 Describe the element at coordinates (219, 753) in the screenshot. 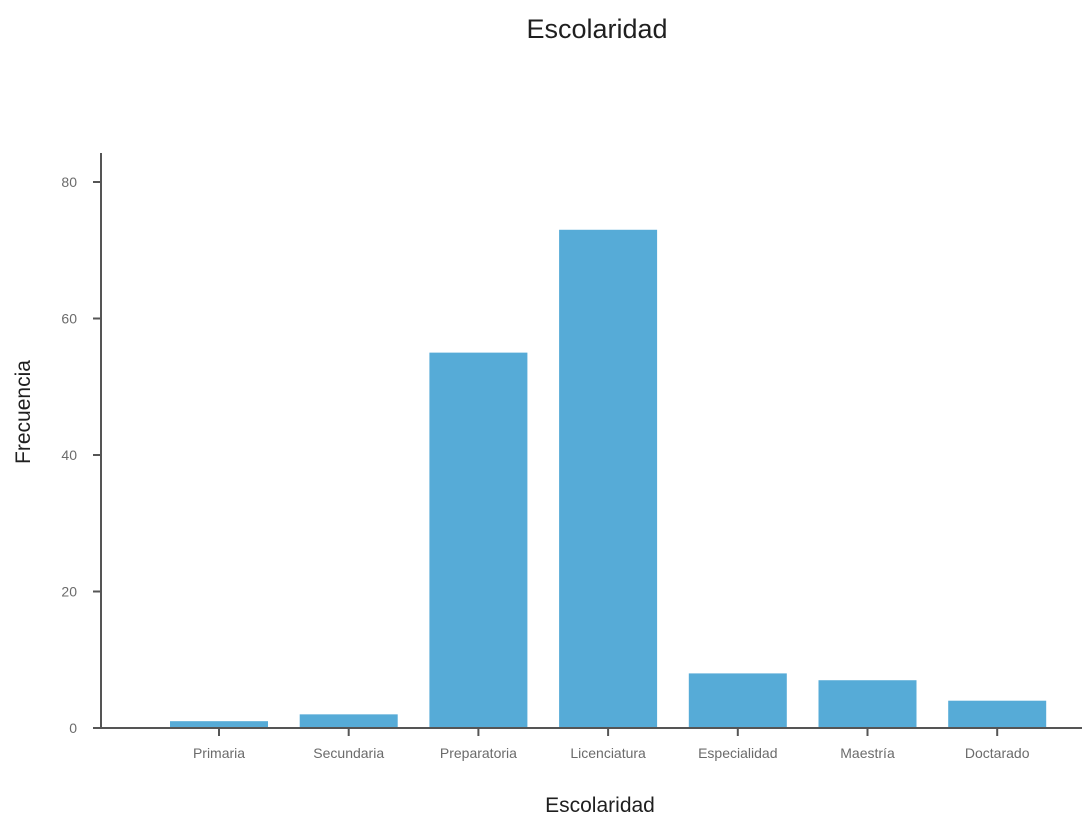

I see `x-tick-label: Primaria` at that location.